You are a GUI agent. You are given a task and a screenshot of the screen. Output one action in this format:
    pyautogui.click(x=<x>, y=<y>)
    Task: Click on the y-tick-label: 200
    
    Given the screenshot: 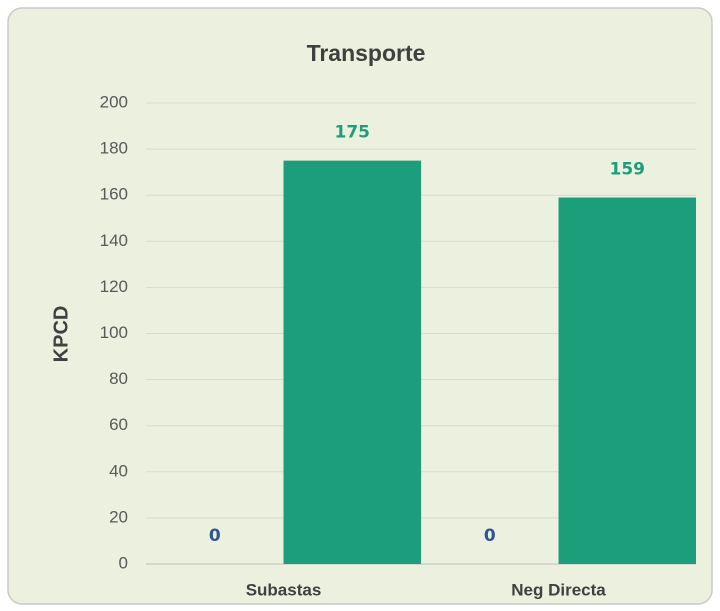 What is the action you would take?
    pyautogui.click(x=114, y=101)
    